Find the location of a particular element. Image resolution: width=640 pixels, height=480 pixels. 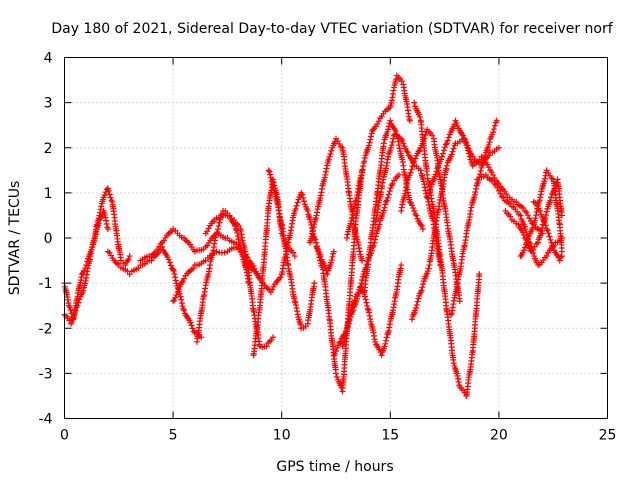

y-tick-label: -4 is located at coordinates (46, 420).